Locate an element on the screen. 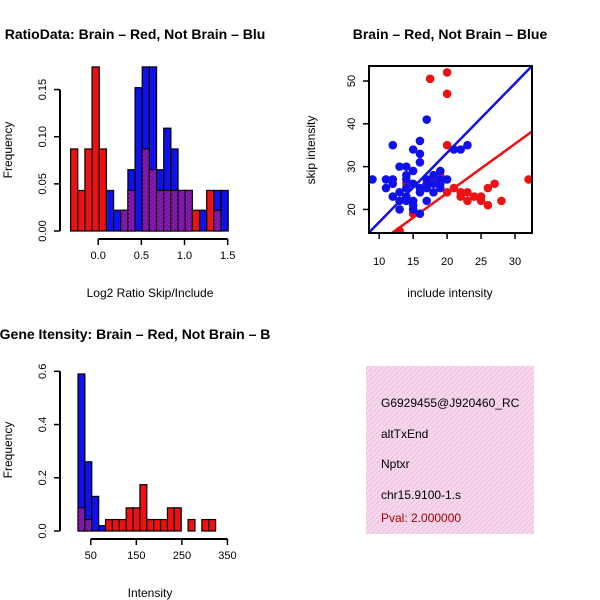 This screenshot has width=600, height=600. ratio-histogram-axes: 0.0 0.5 1.0 1.5 0.00 0.05 0.10 0.15 is located at coordinates (136, 170).